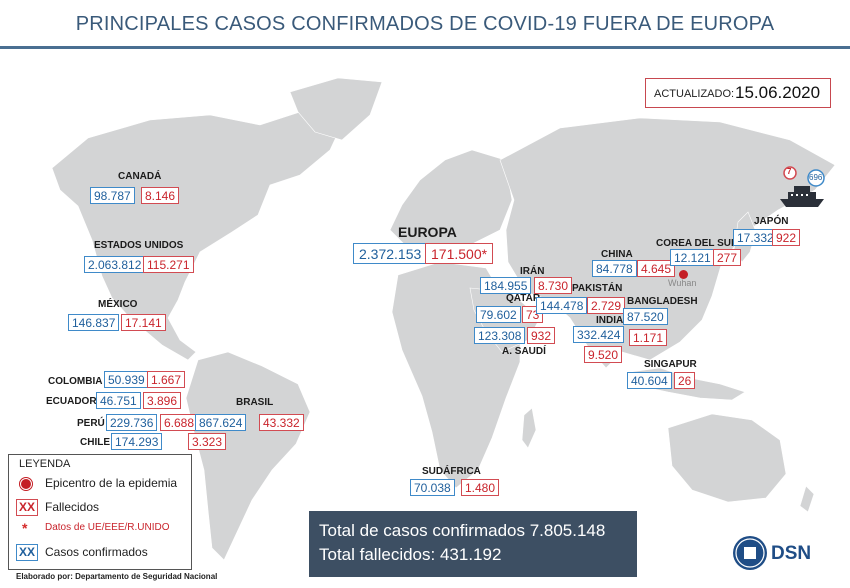 The height and width of the screenshot is (588, 850). Describe the element at coordinates (599, 334) in the screenshot. I see `confirmed-india: 332.424` at that location.